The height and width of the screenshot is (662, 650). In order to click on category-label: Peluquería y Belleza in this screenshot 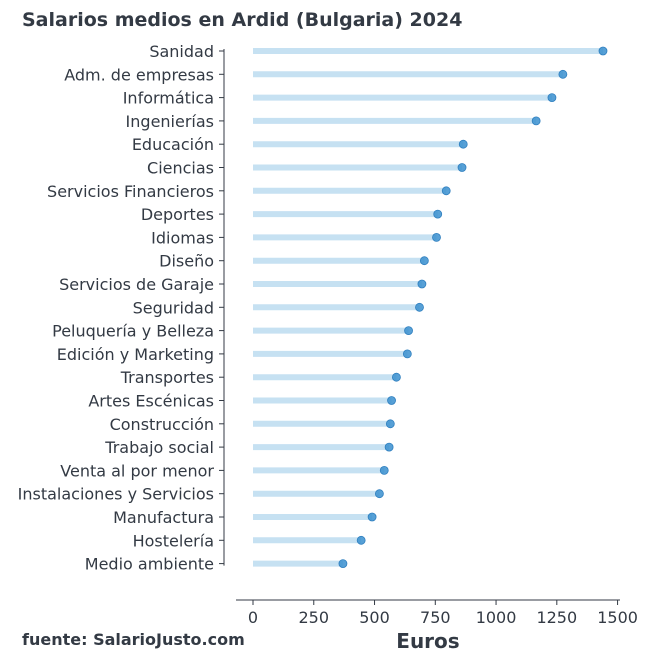, I will do `click(133, 331)`.